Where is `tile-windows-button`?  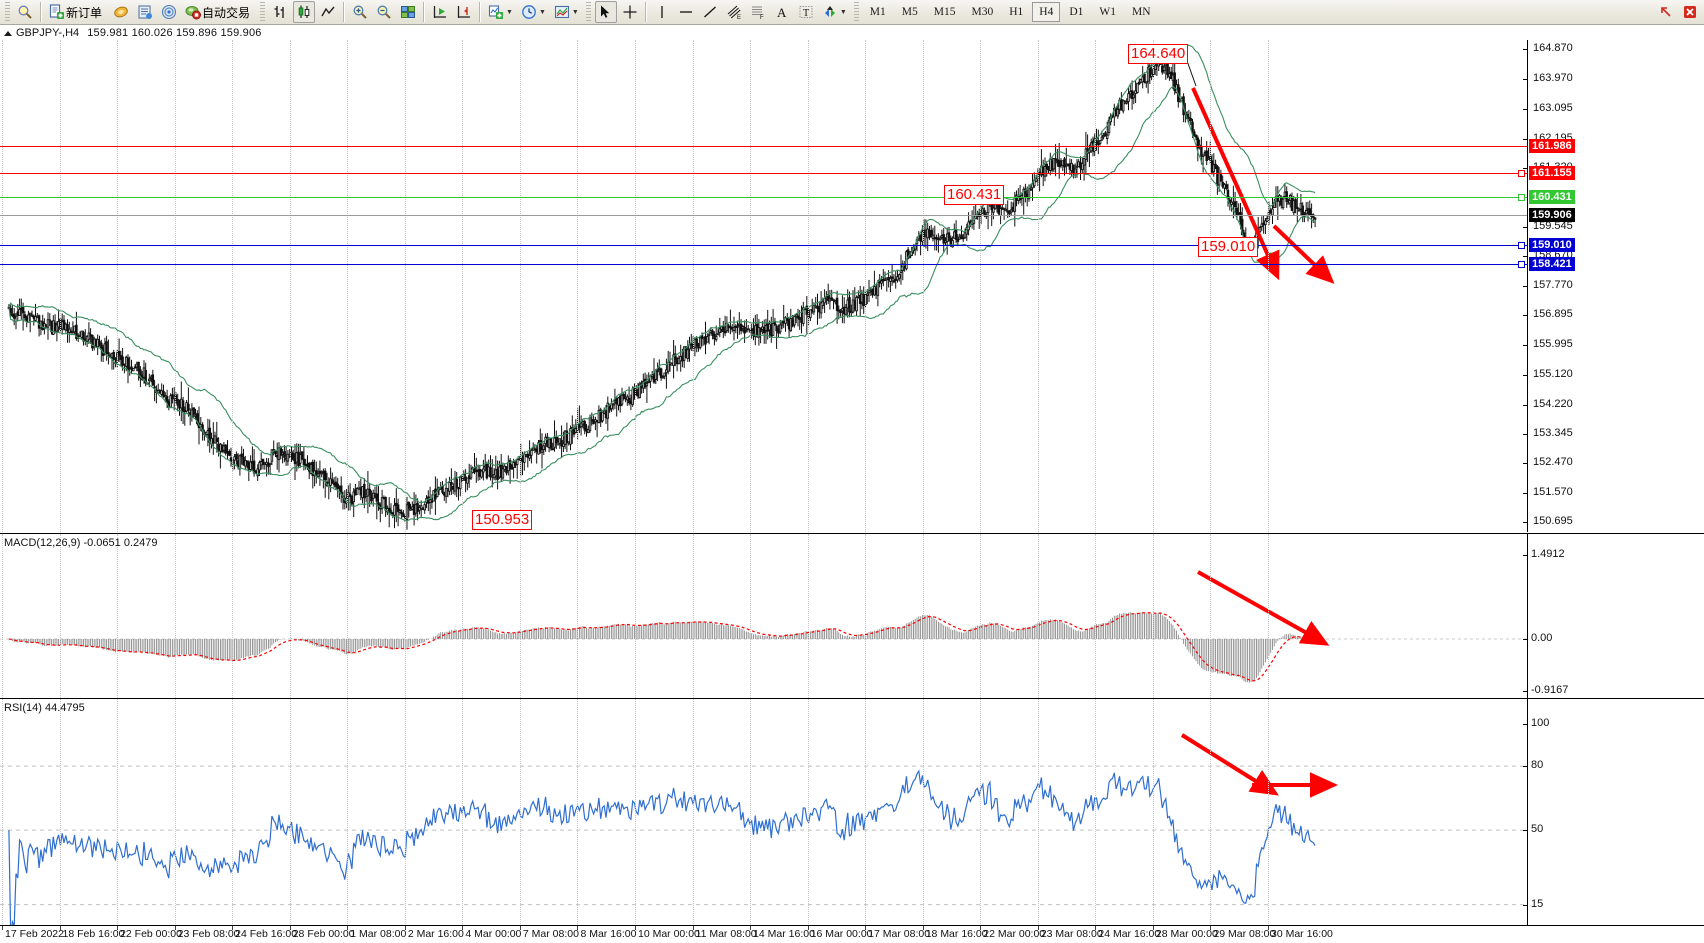 tile-windows-button is located at coordinates (408, 12).